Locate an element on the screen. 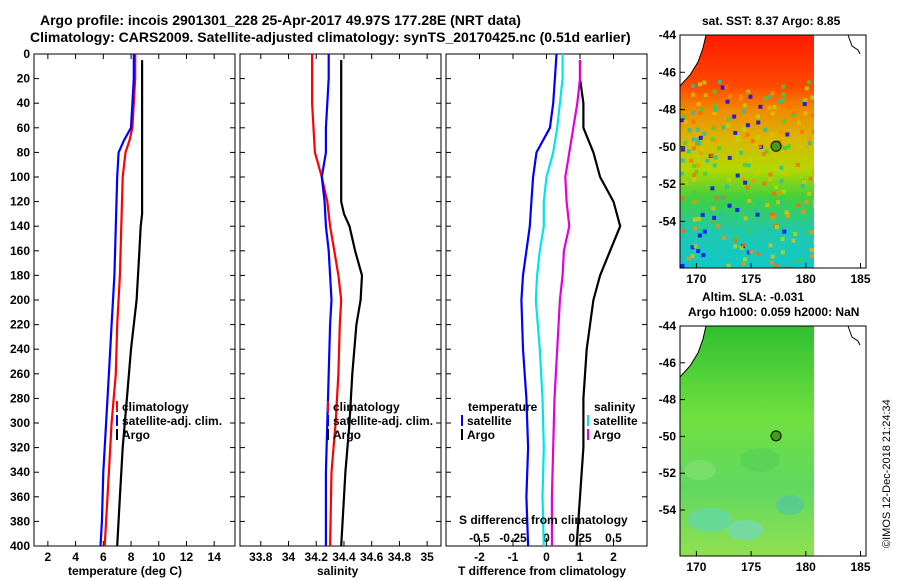  sla-no-data-region is located at coordinates (840, 441).